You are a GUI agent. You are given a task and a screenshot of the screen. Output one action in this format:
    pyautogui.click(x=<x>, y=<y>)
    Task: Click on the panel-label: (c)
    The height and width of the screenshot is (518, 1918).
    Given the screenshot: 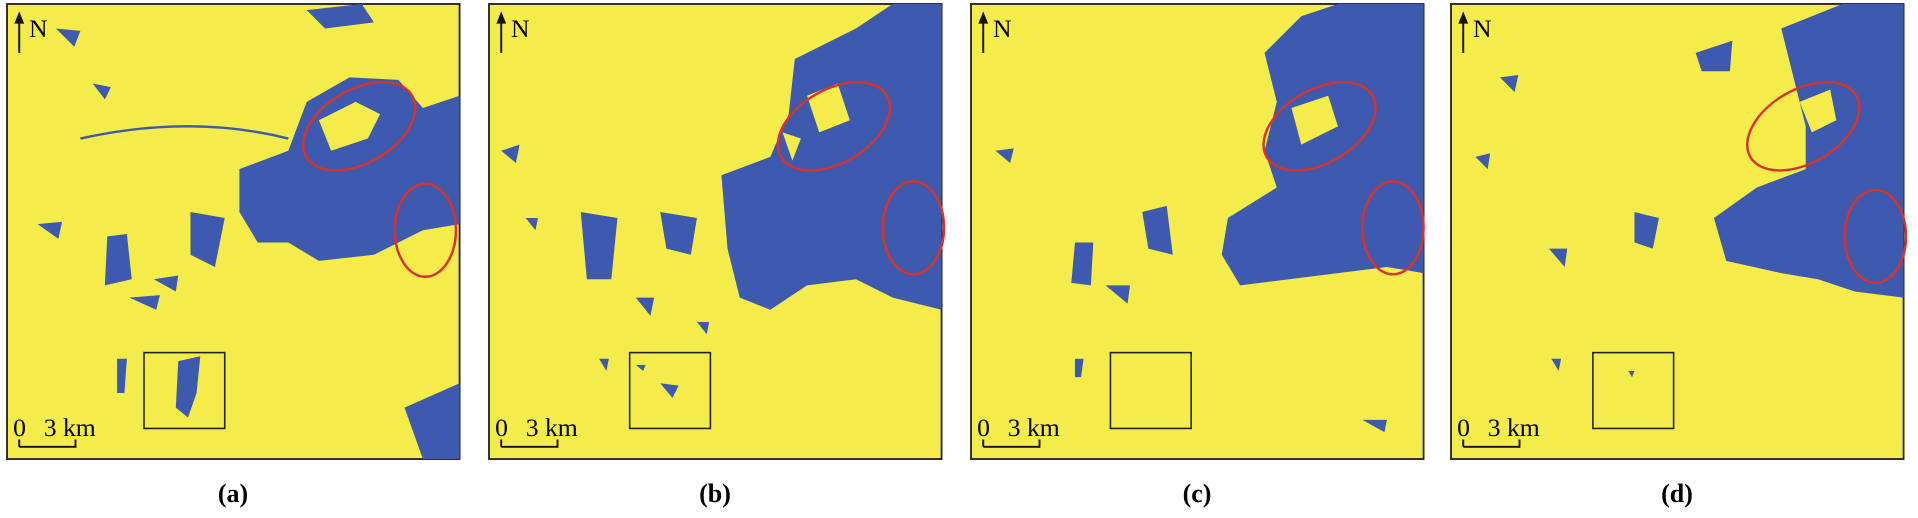 What is the action you would take?
    pyautogui.click(x=1197, y=493)
    